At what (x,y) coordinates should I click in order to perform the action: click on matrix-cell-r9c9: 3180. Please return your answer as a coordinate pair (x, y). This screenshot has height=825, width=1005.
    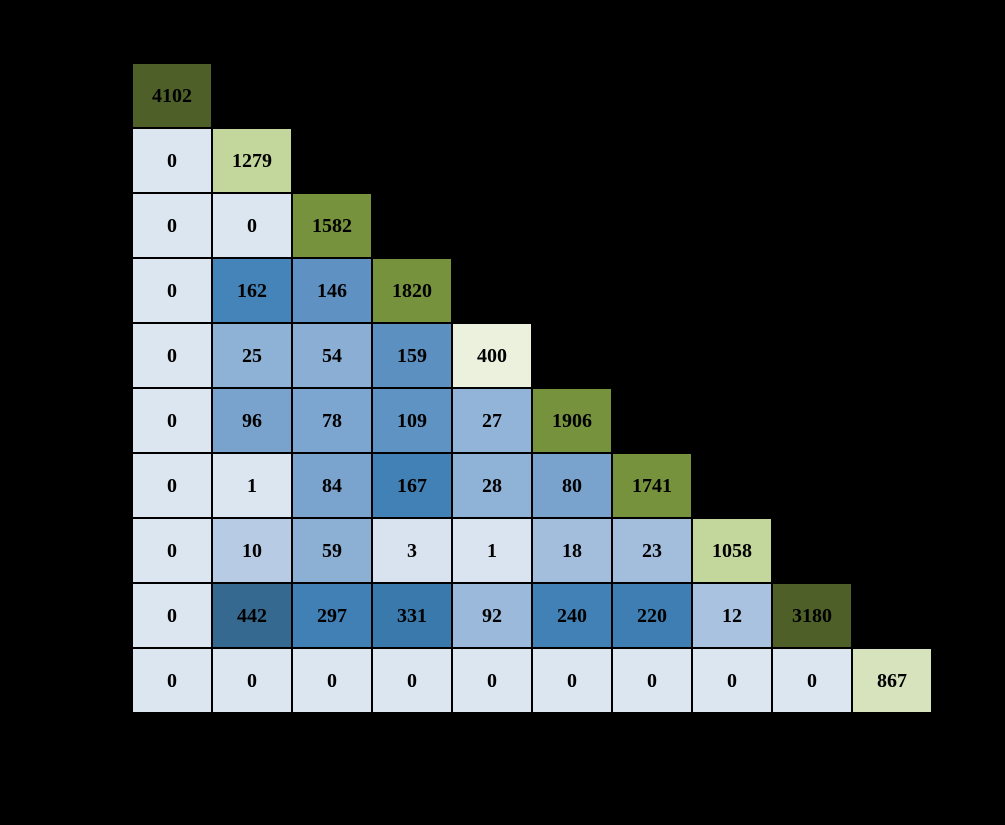
    Looking at the image, I should click on (812, 615).